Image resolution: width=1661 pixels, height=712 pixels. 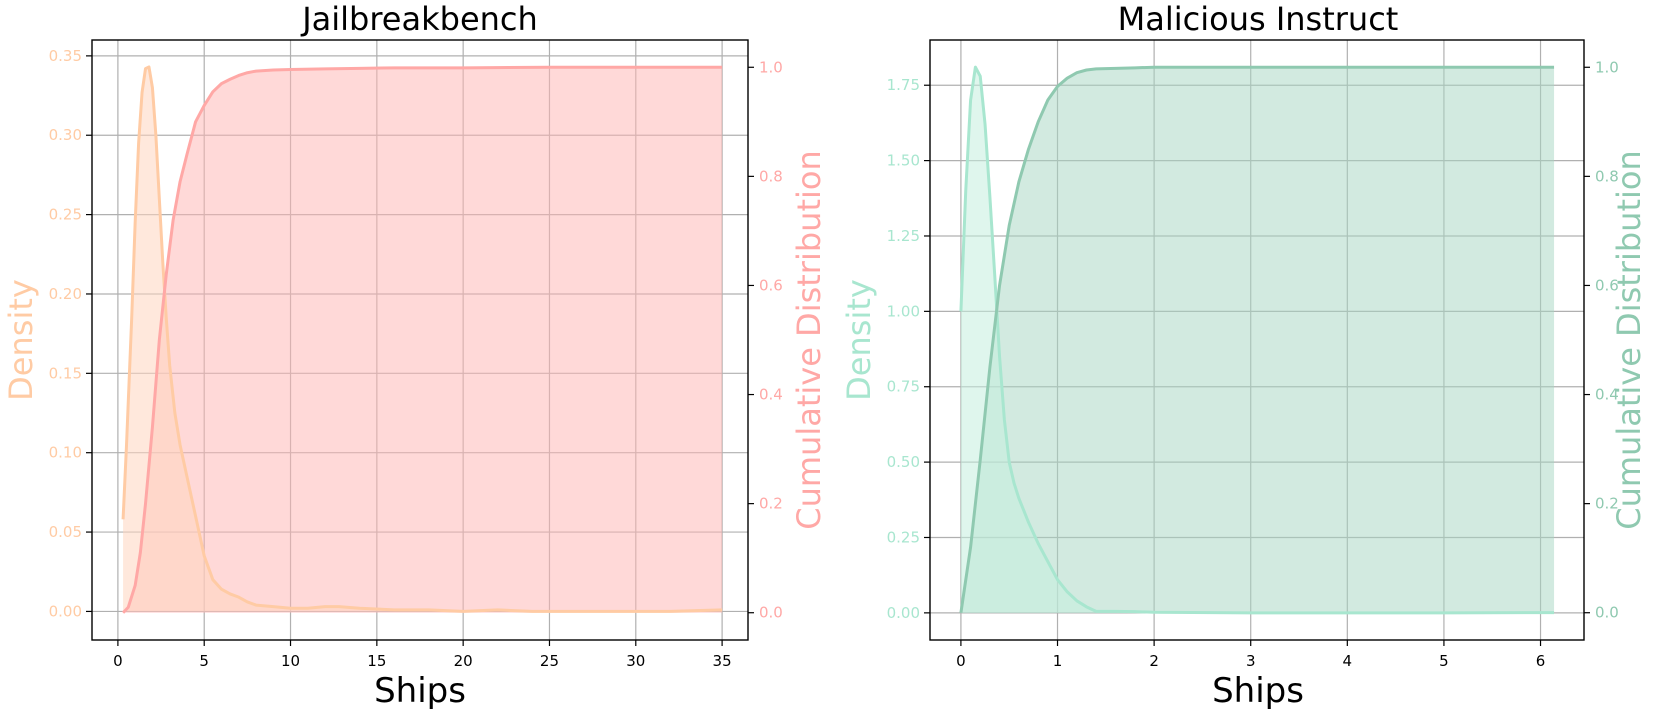 I want to click on x-tick-label: 30, so click(x=635, y=661).